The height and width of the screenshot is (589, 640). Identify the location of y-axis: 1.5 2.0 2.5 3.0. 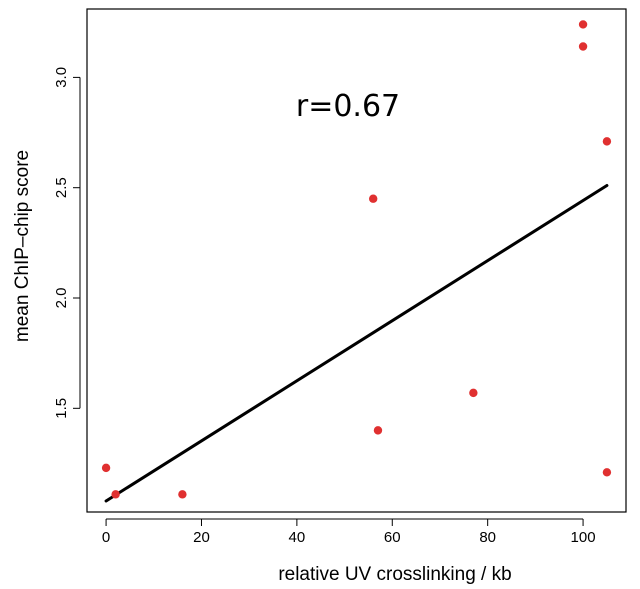
(66, 243).